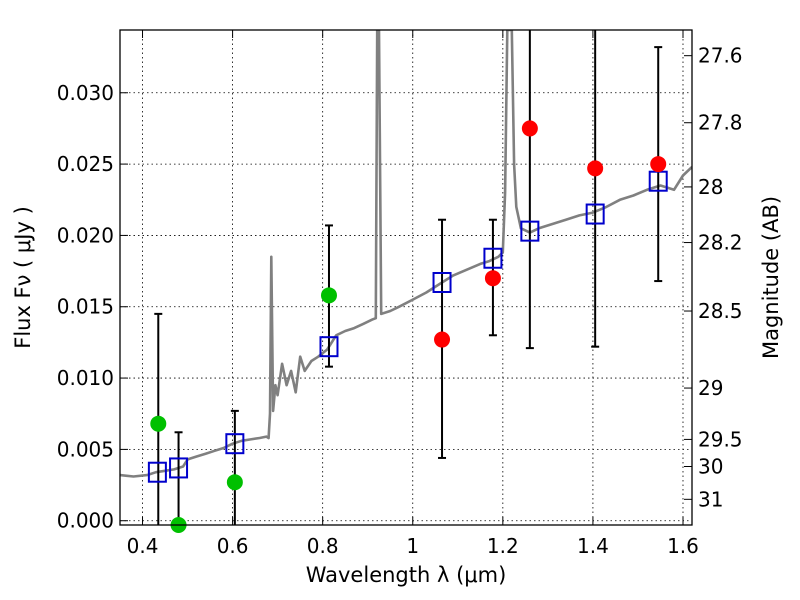 The width and height of the screenshot is (800, 600). Describe the element at coordinates (710, 388) in the screenshot. I see `mag-tick-label: 29` at that location.